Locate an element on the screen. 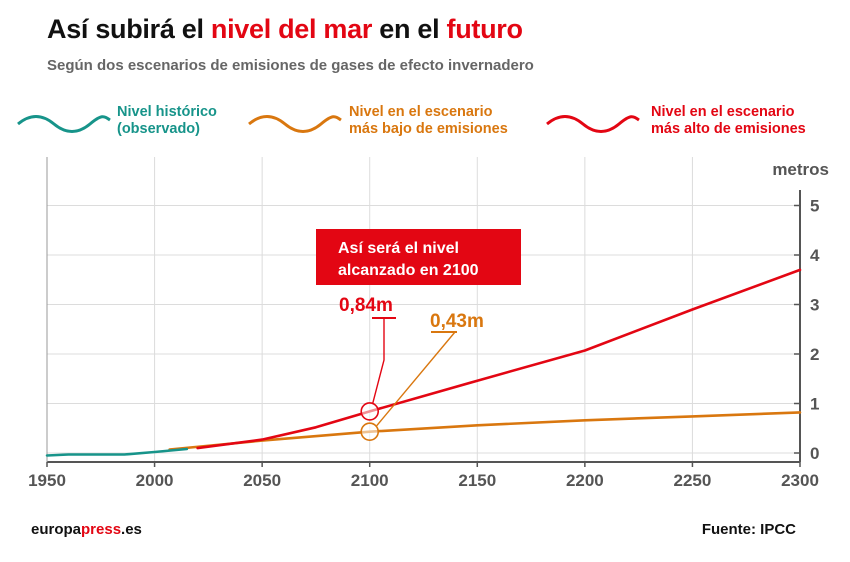 The width and height of the screenshot is (850, 562). title-part-2: nivel del mar is located at coordinates (291, 29).